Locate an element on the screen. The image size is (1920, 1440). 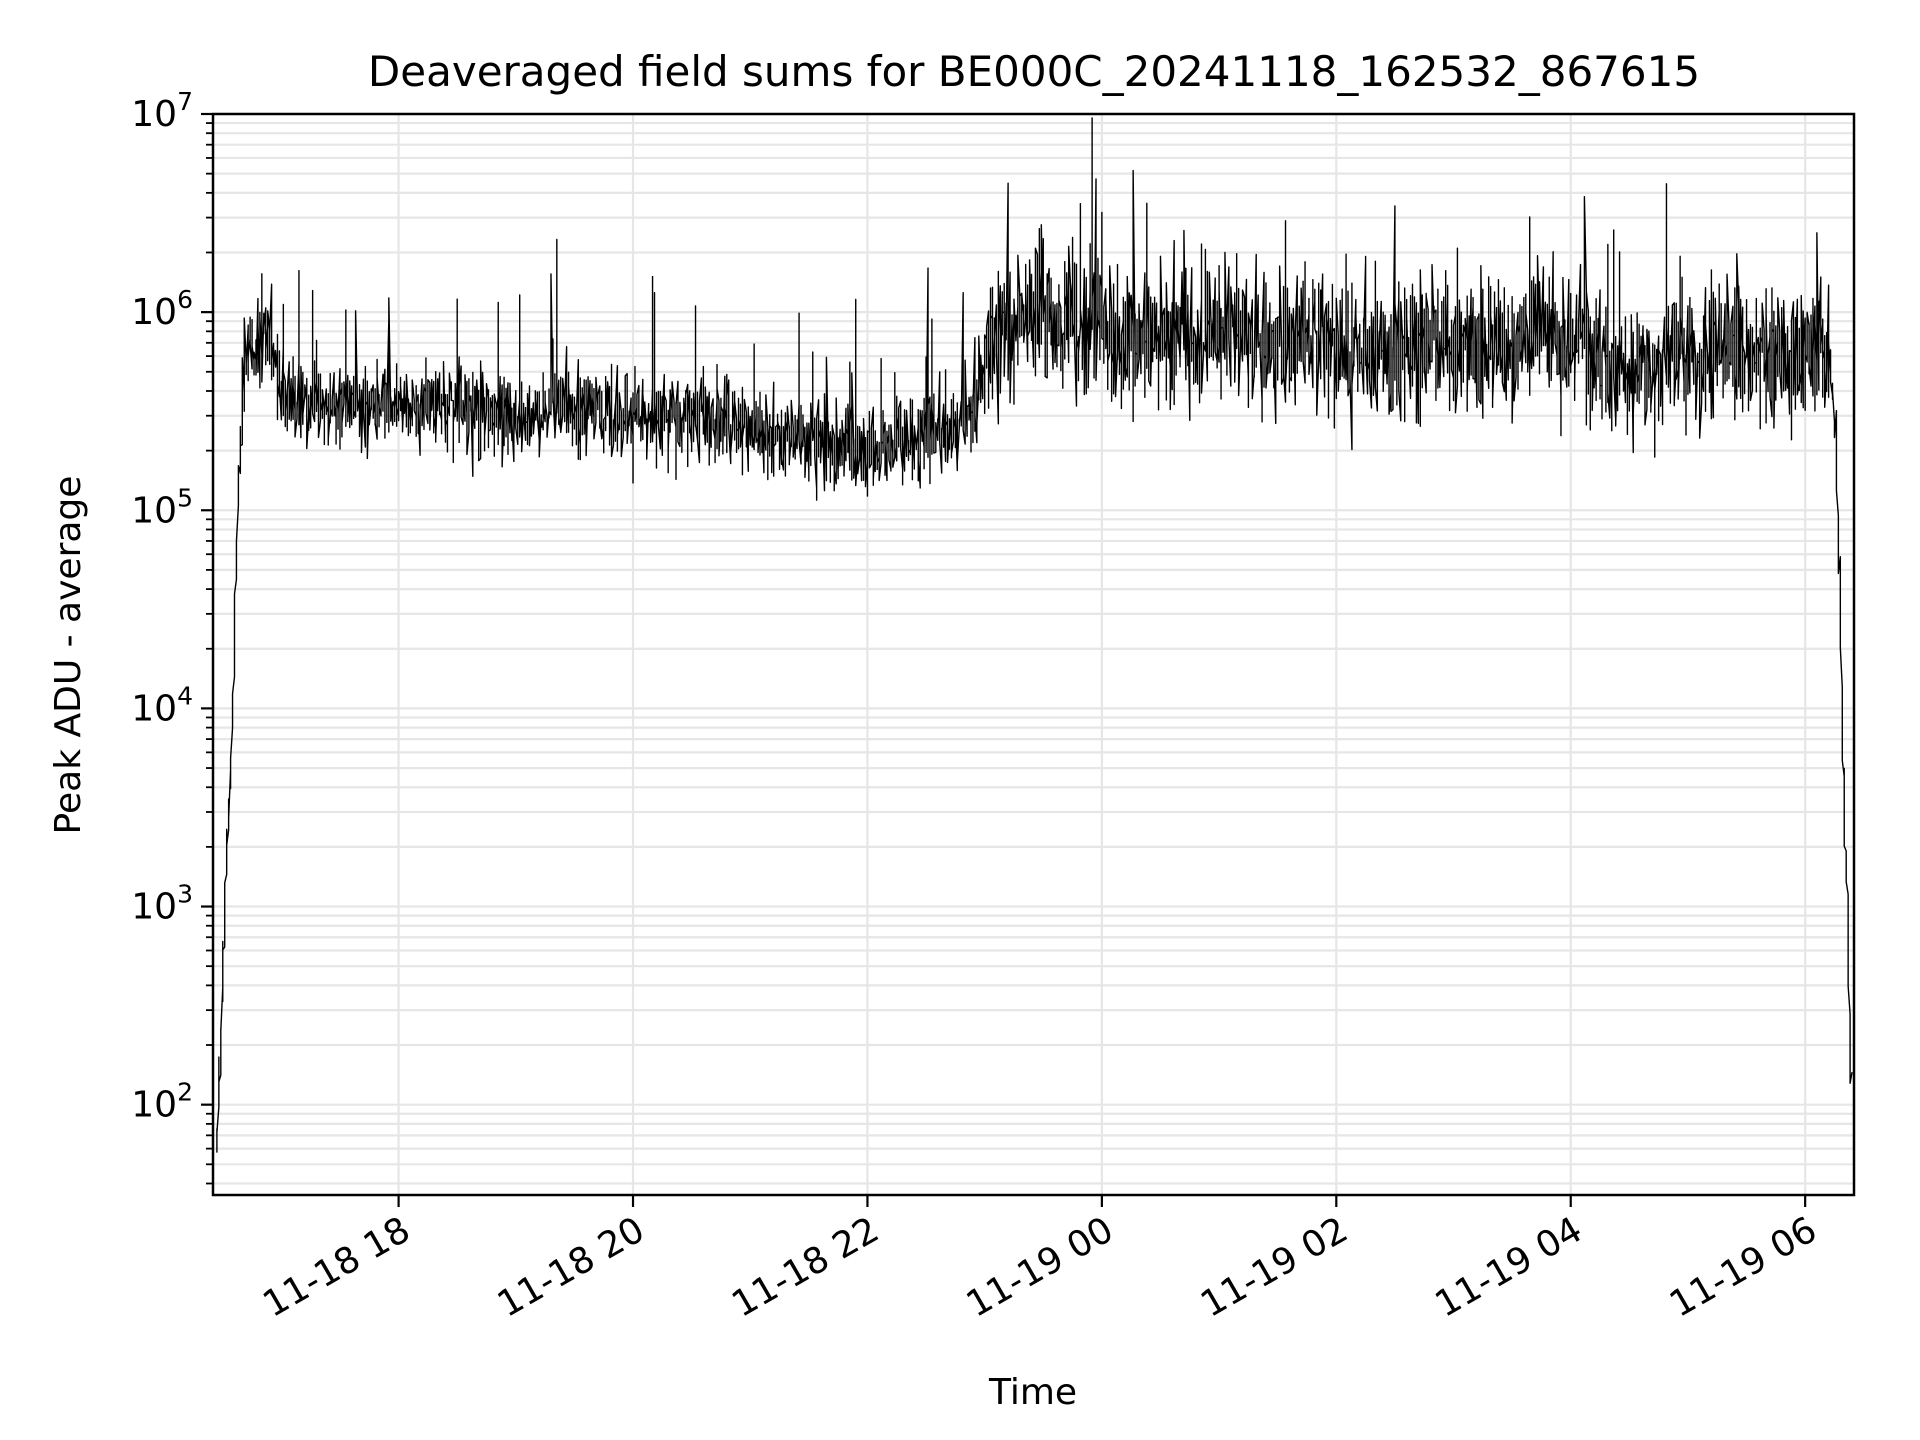
y-tick-exponent: 6 is located at coordinates (185, 299).